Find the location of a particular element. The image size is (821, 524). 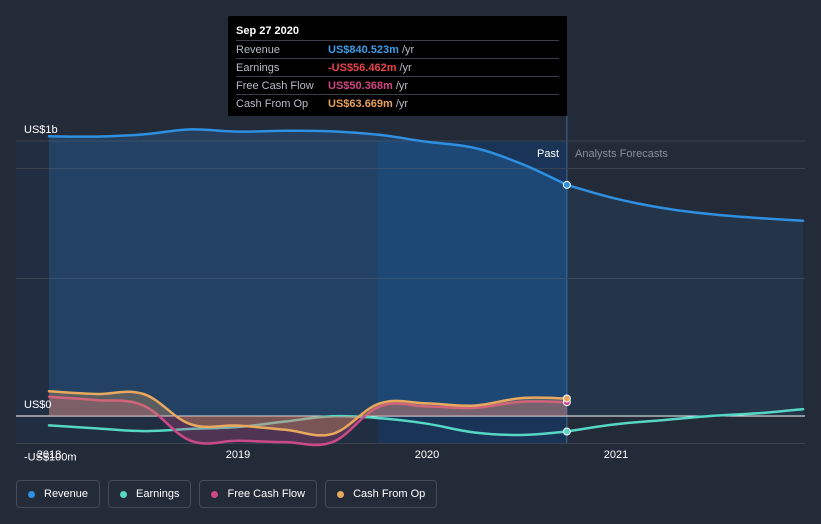

y-tick-label: US$0 is located at coordinates (38, 405).